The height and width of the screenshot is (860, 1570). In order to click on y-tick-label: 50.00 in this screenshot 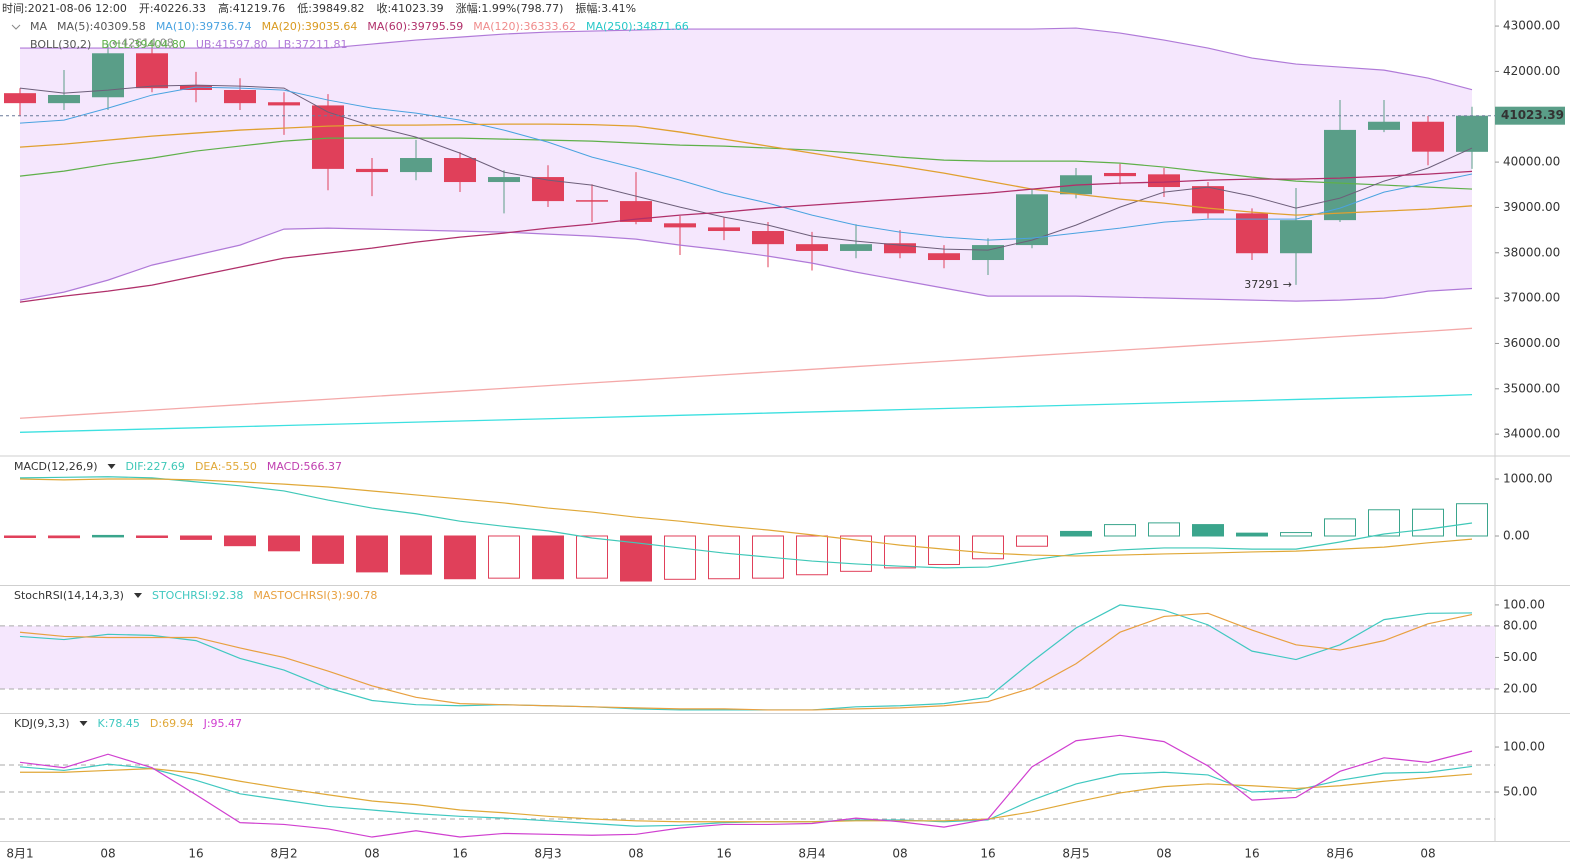, I will do `click(1520, 792)`.